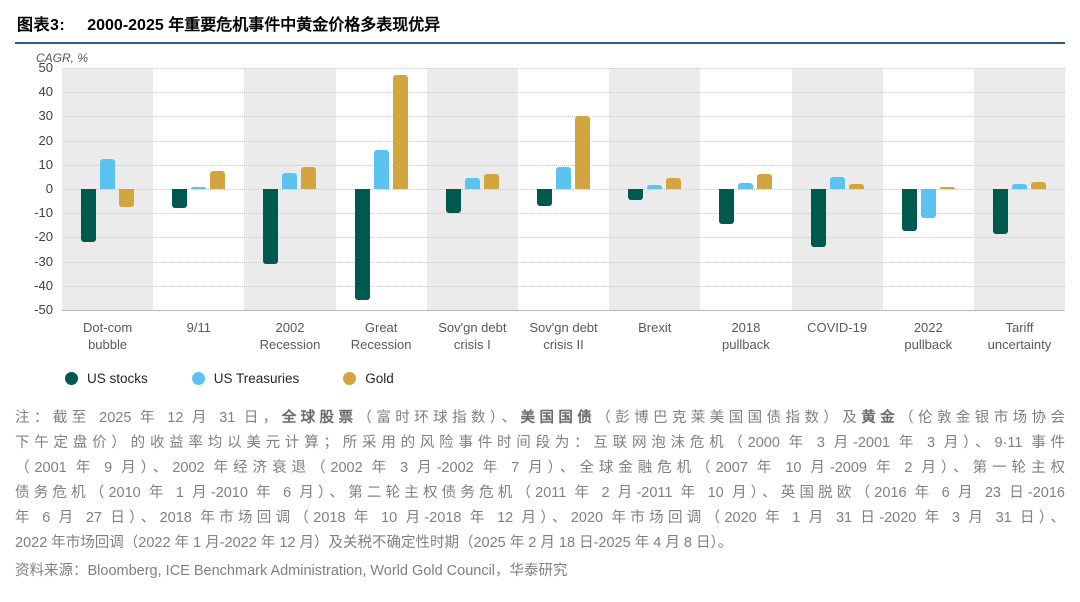 The image size is (1080, 602). Describe the element at coordinates (41, 25) in the screenshot. I see `figure-number: 图表3:` at that location.